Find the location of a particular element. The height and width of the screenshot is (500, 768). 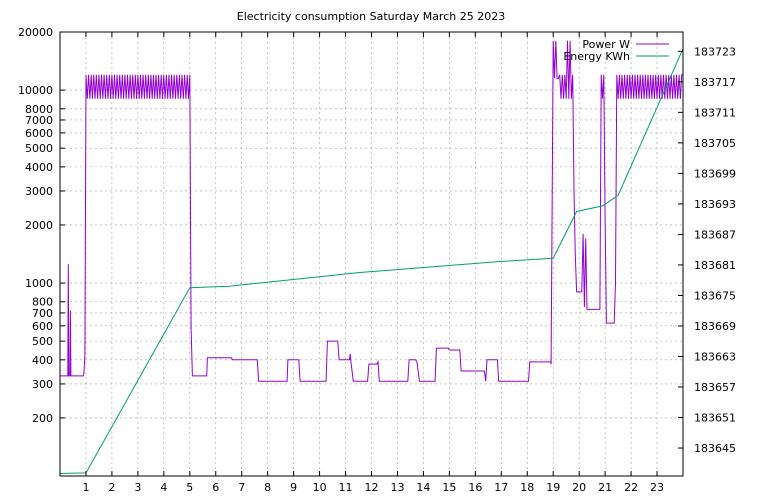

x-tick-label: 3 is located at coordinates (137, 487).